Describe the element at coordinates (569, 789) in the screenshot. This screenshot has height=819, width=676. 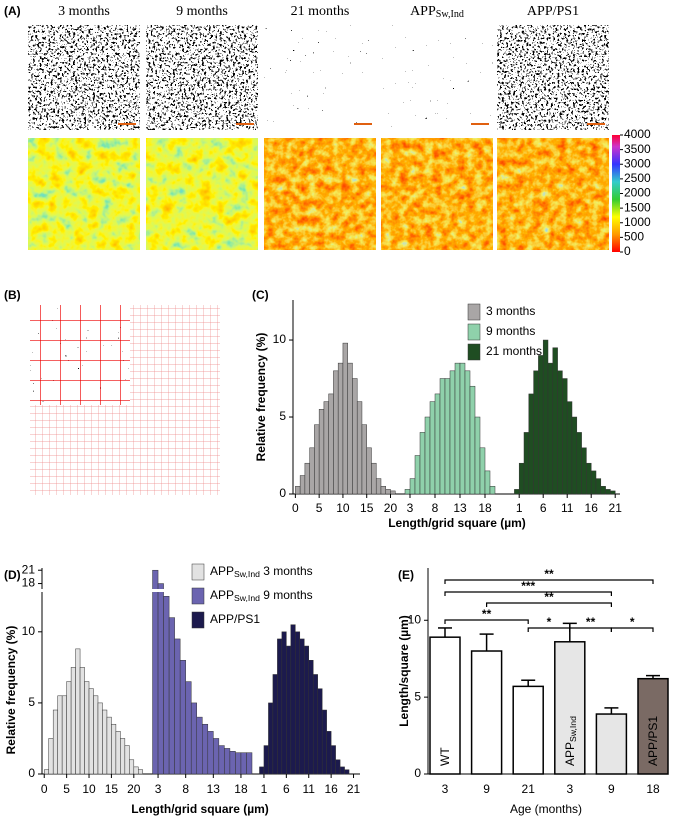
I see `x-tick-label: 3` at that location.